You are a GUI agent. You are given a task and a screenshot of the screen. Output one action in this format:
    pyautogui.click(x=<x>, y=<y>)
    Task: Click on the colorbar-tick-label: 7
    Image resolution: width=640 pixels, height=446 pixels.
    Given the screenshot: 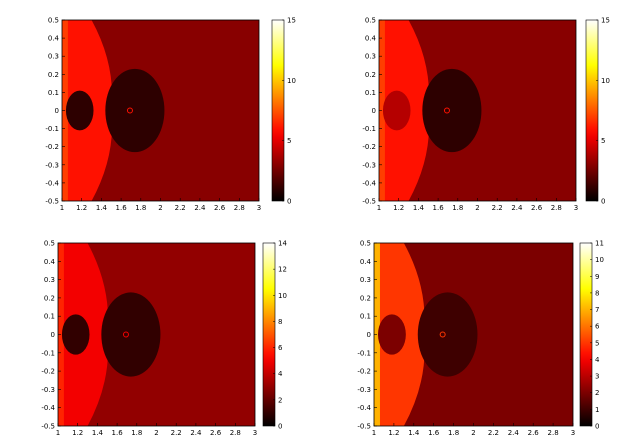 What is the action you would take?
    pyautogui.click(x=597, y=310)
    